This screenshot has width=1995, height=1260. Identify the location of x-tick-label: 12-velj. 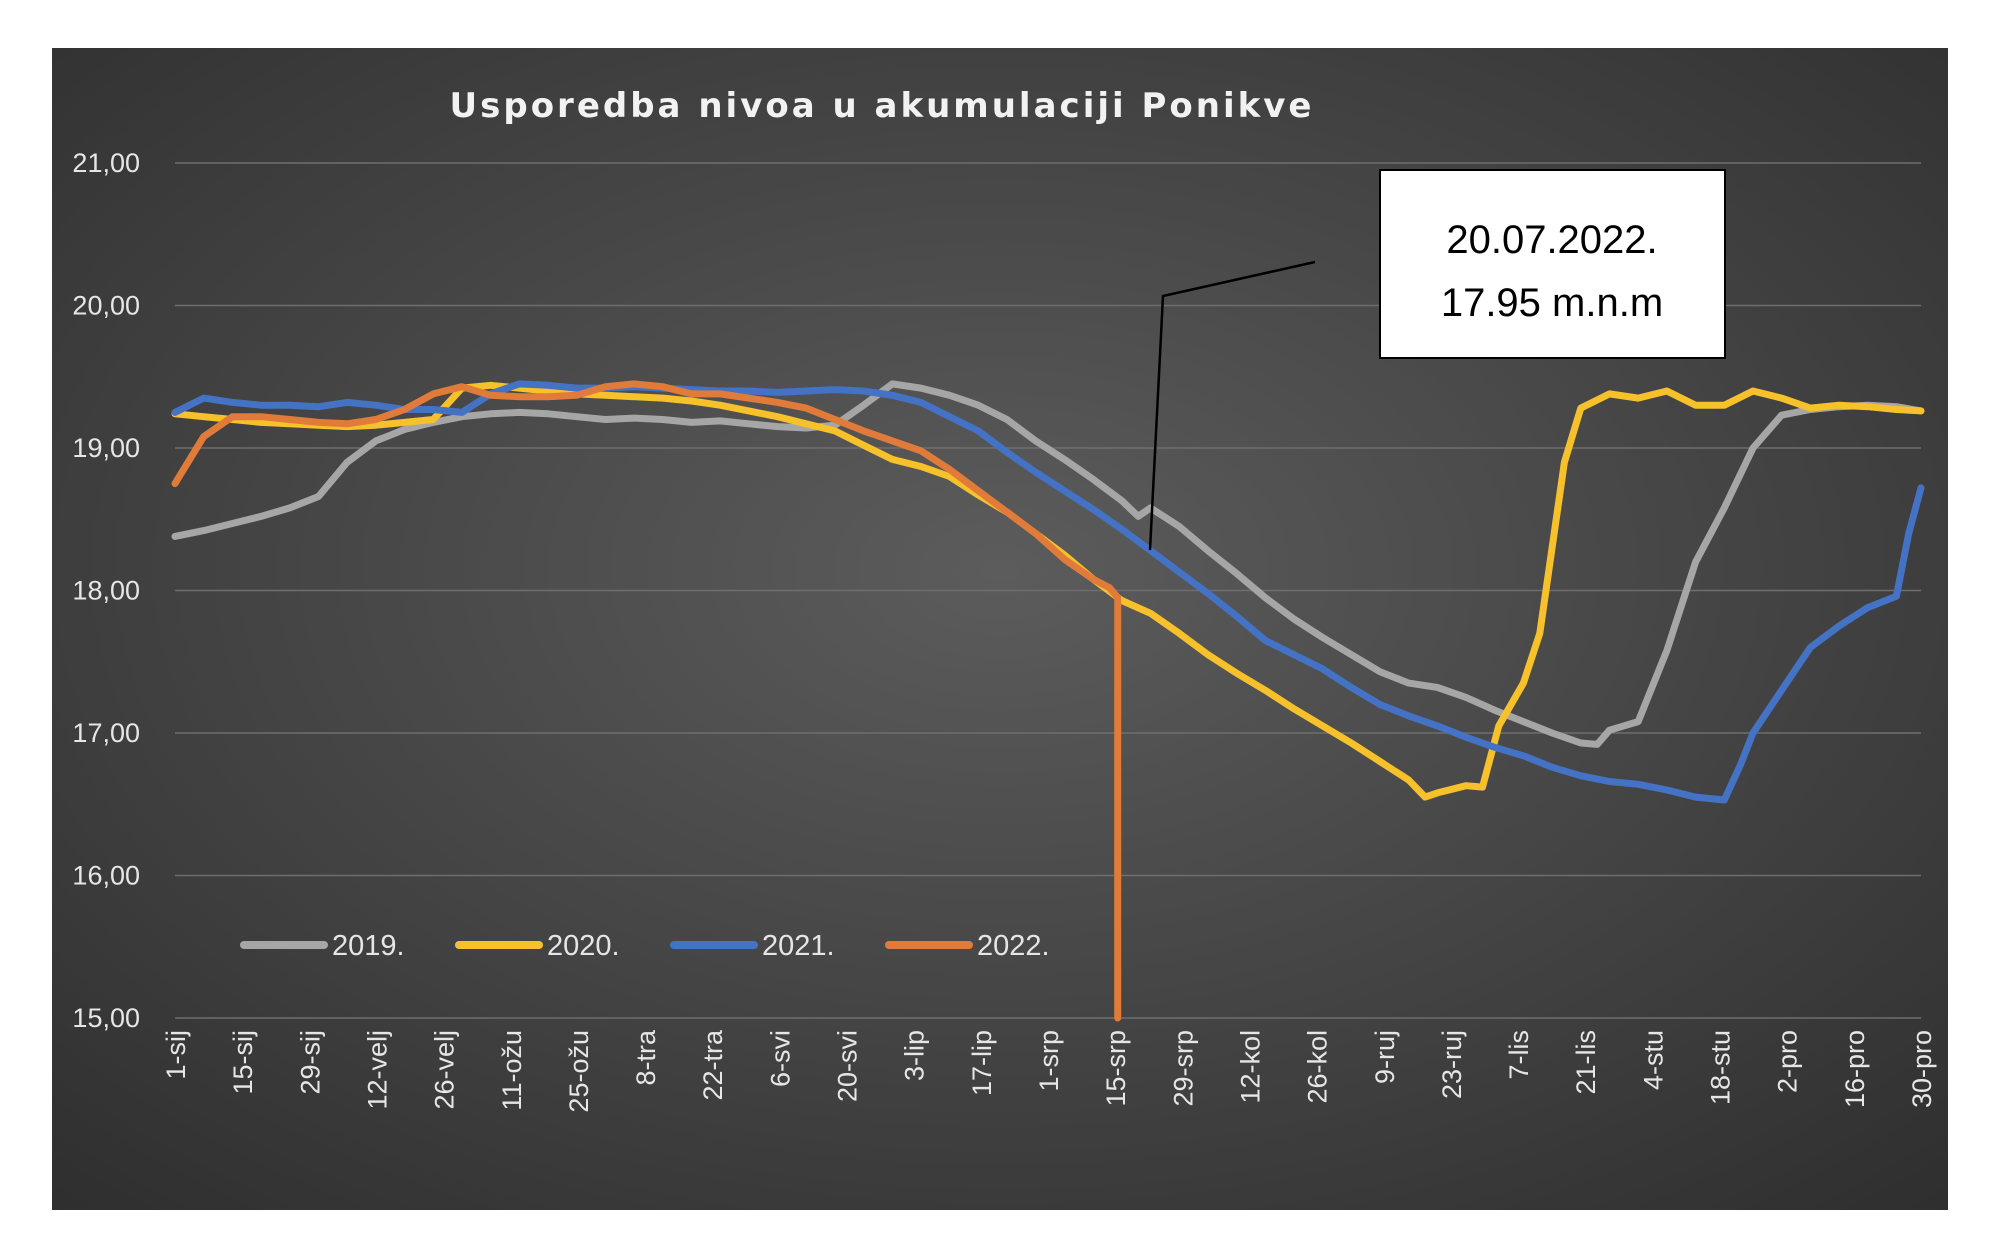
(377, 1070).